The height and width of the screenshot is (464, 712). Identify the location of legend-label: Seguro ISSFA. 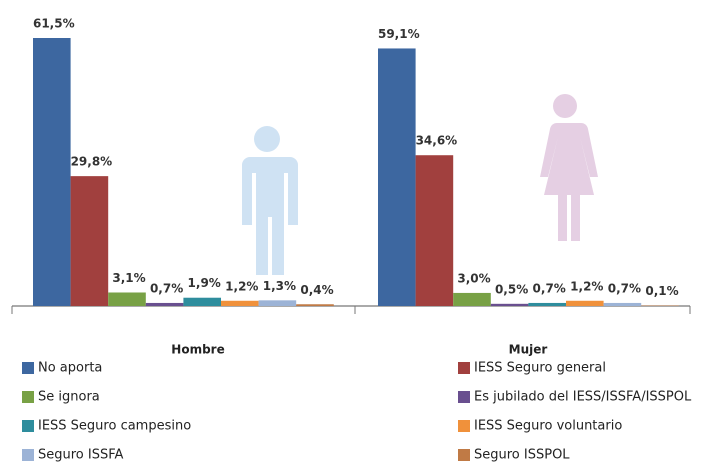
(81, 455).